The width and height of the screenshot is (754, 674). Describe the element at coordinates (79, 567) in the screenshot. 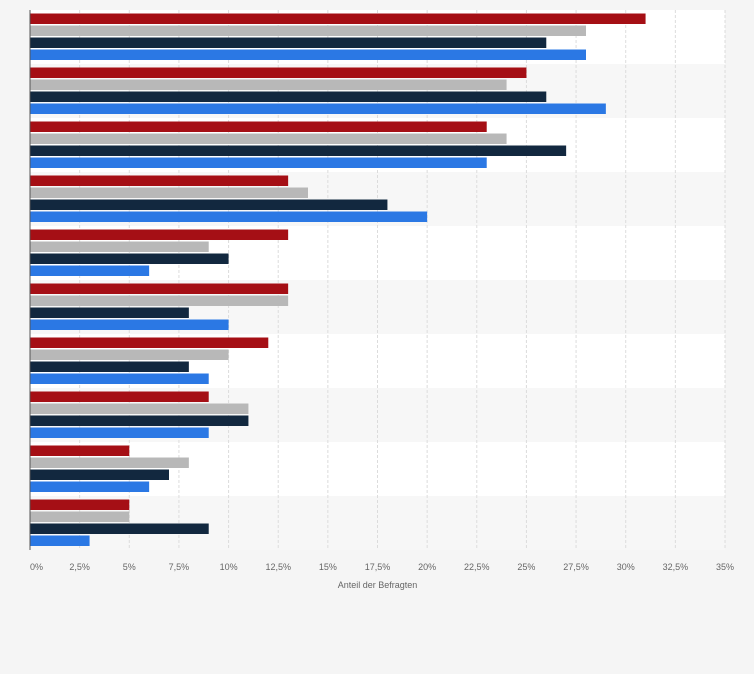

I see `x-tick-label: 2,5%` at that location.